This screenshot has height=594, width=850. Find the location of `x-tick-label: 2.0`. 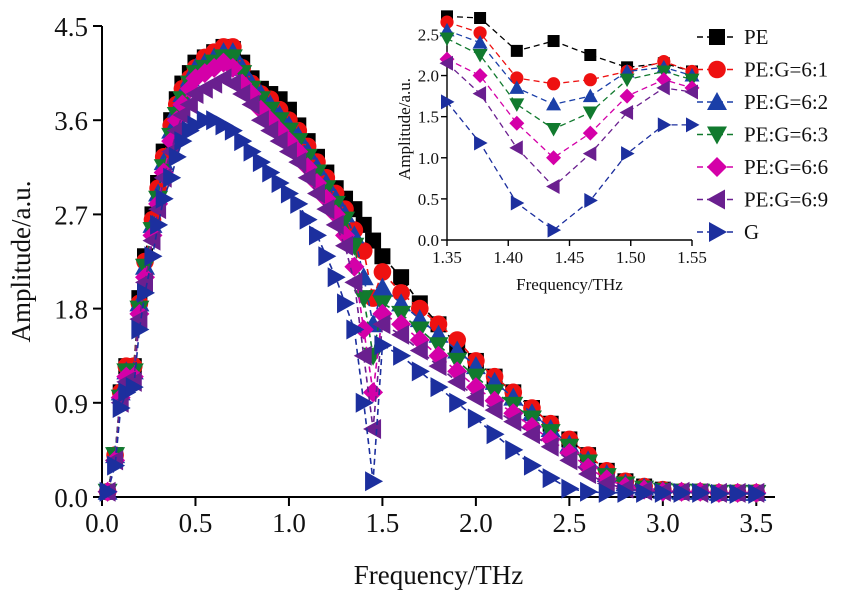

x-tick-label: 2.0 is located at coordinates (476, 523).